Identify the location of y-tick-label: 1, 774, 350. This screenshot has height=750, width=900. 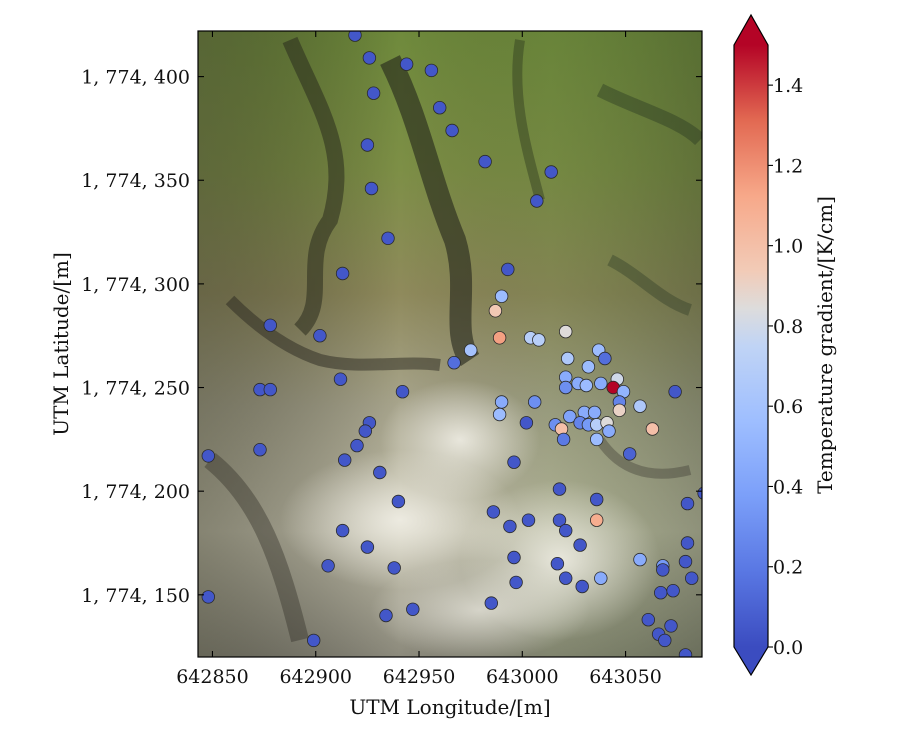
(135, 181).